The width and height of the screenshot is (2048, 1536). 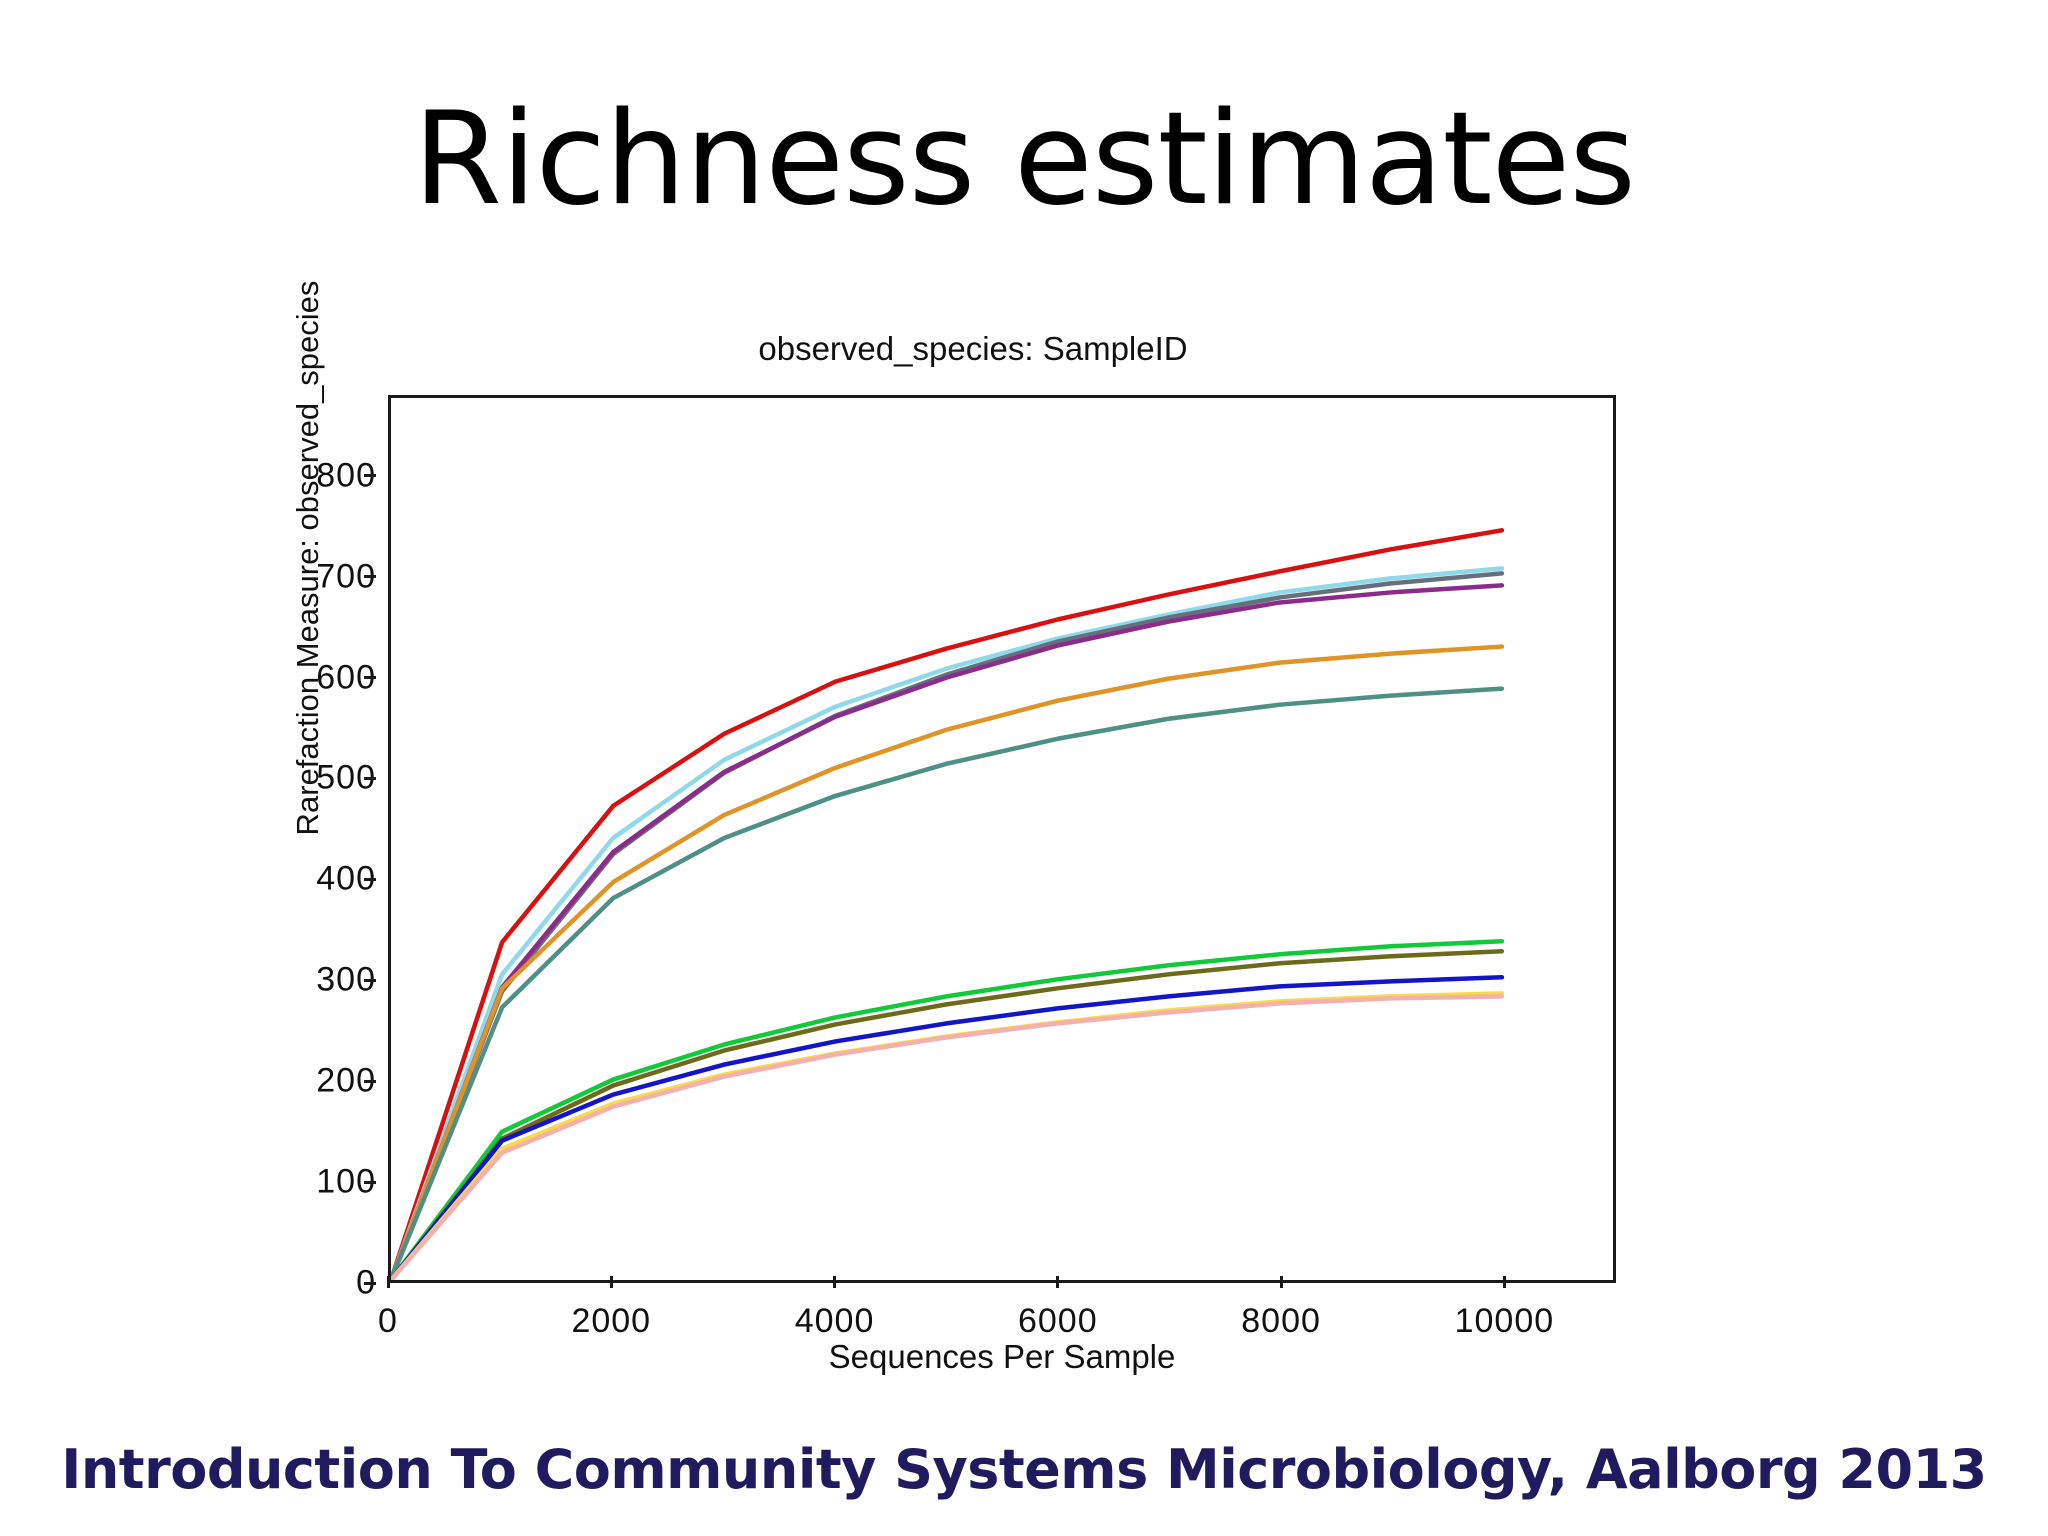 I want to click on page-title: Richness estimates, so click(x=1024, y=159).